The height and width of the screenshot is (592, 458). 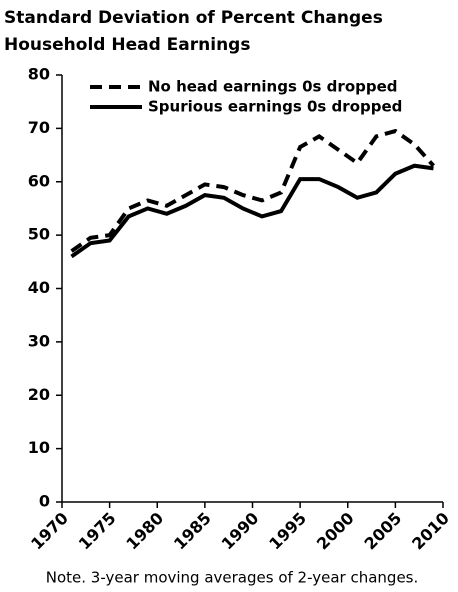 I want to click on y-tick-label: 0, so click(x=44, y=501).